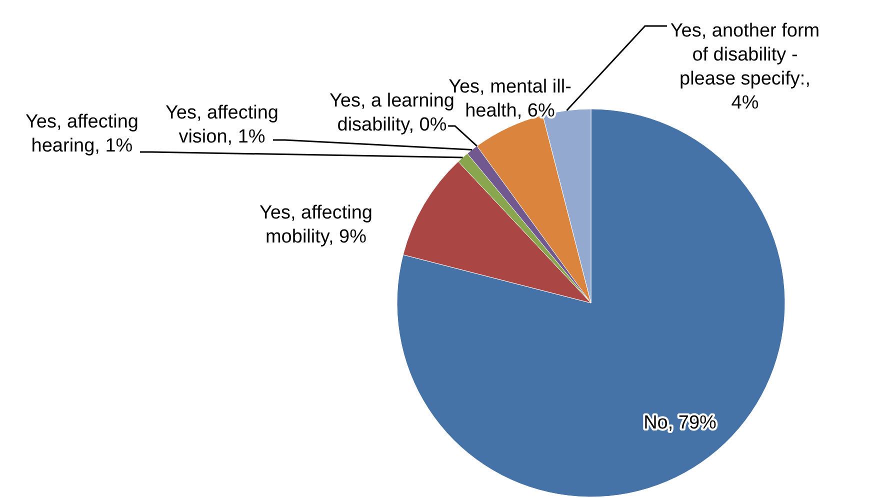  I want to click on slice-label: Yes, another form of disability - please specify:, 4%, so click(745, 67).